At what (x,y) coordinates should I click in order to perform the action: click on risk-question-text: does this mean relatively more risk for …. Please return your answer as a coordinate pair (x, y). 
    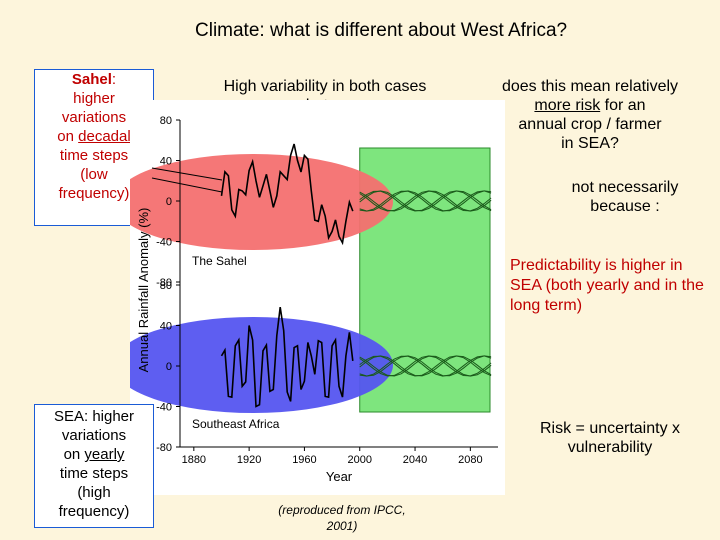
    Looking at the image, I should click on (590, 115).